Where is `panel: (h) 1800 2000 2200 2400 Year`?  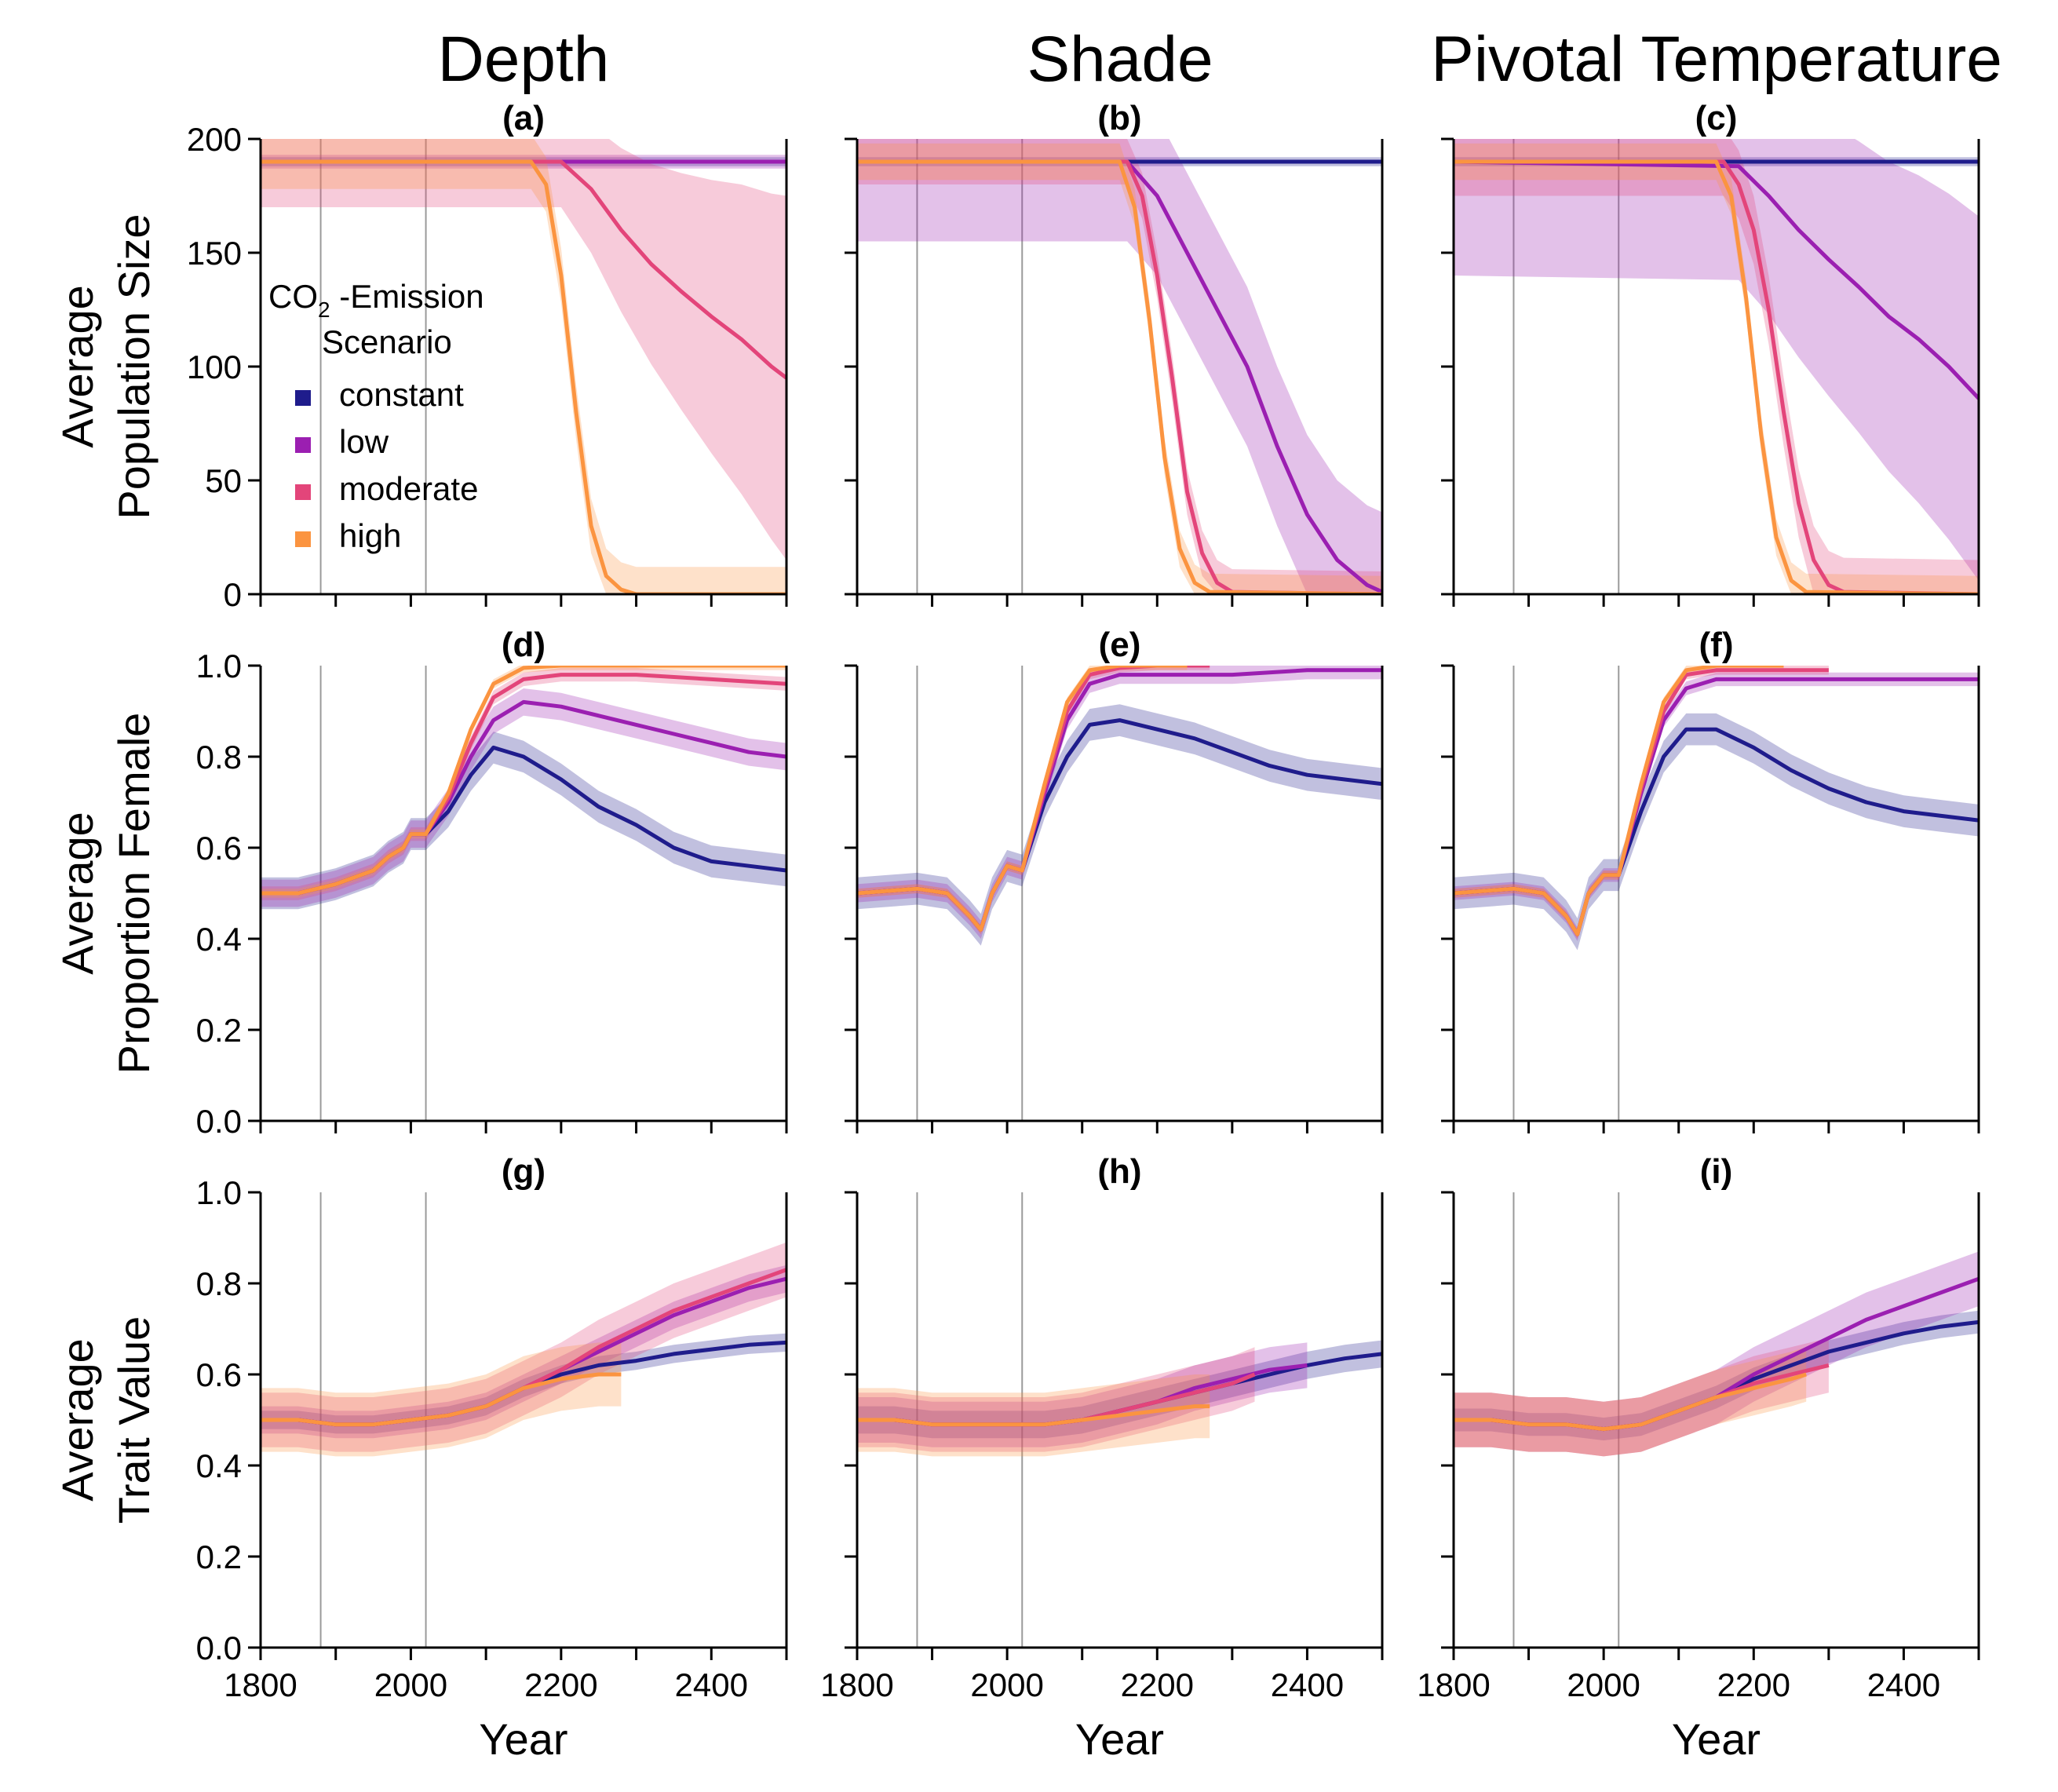 panel: (h) 1800 2000 2200 2400 Year is located at coordinates (1102, 1458).